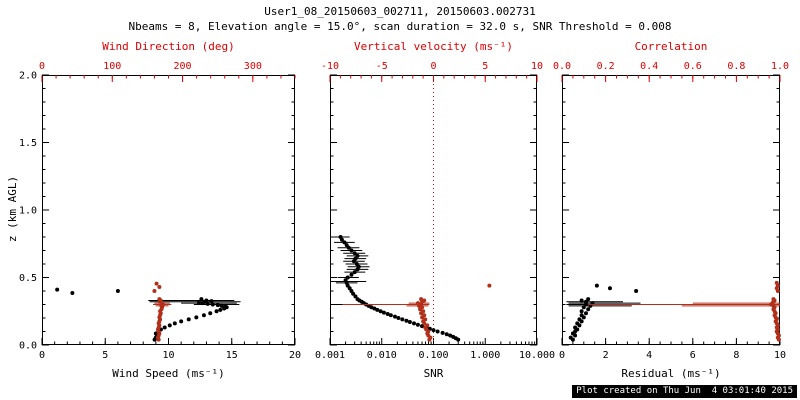  I want to click on svg-text: 0.8, so click(736, 66).